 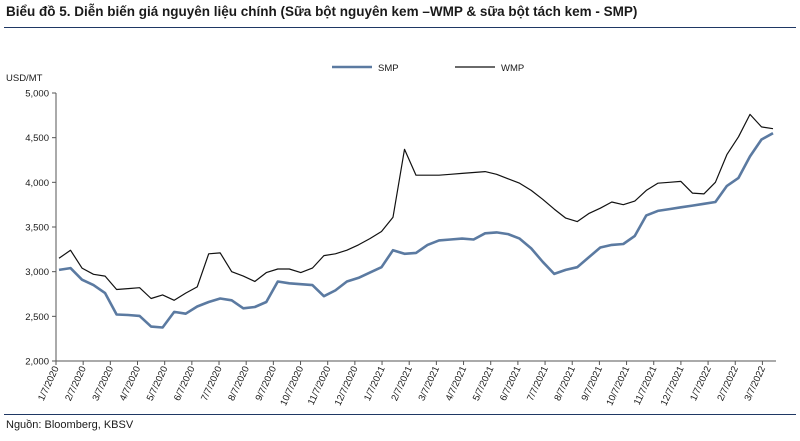 What do you see at coordinates (756, 384) in the screenshot?
I see `x-tick-label: 3/7/2022` at bounding box center [756, 384].